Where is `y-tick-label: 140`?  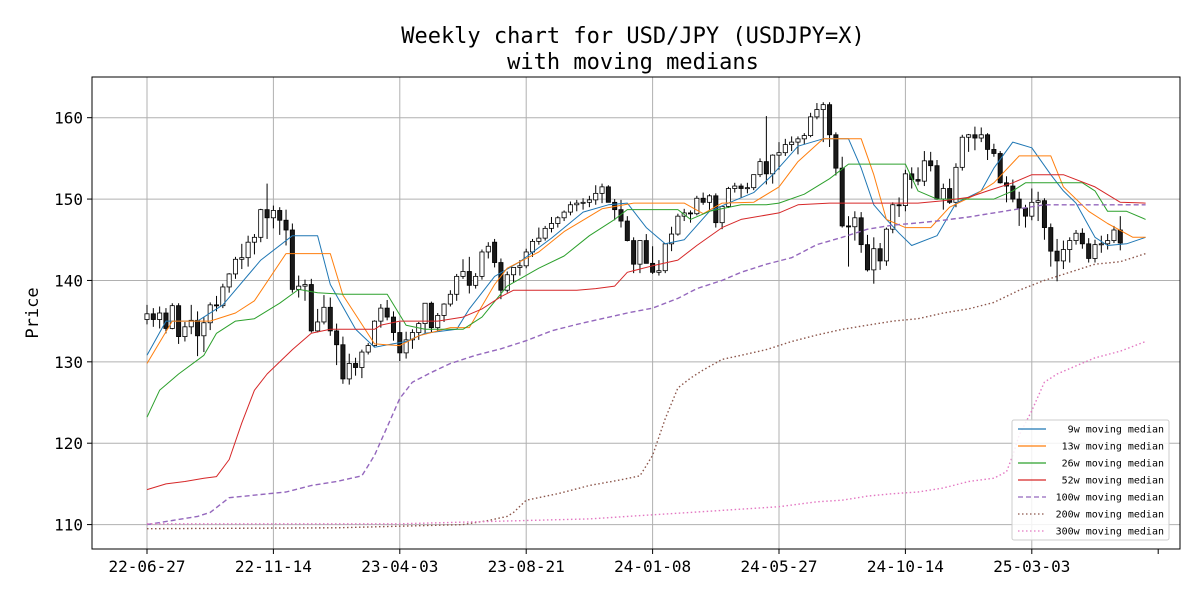
y-tick-label: 140 is located at coordinates (68, 280).